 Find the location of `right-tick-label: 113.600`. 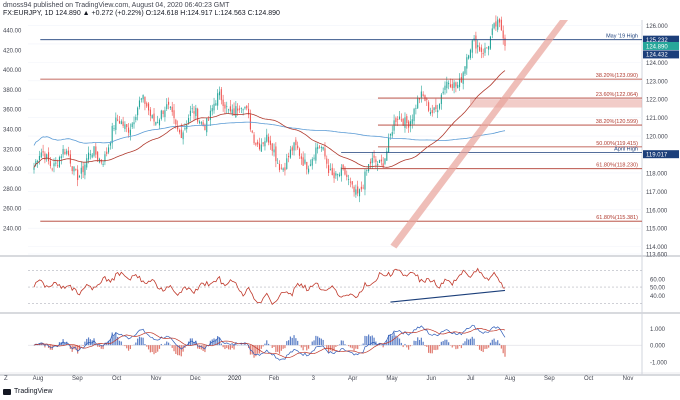

right-tick-label: 113.600 is located at coordinates (657, 256).